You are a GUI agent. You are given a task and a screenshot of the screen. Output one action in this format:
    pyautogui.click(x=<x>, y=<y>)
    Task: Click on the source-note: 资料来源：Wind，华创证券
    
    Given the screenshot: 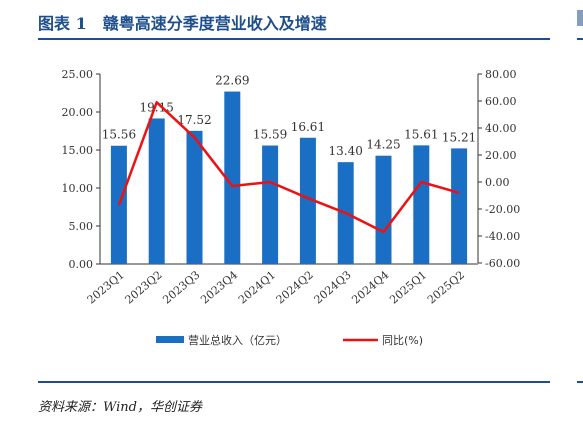 What is the action you would take?
    pyautogui.click(x=120, y=407)
    